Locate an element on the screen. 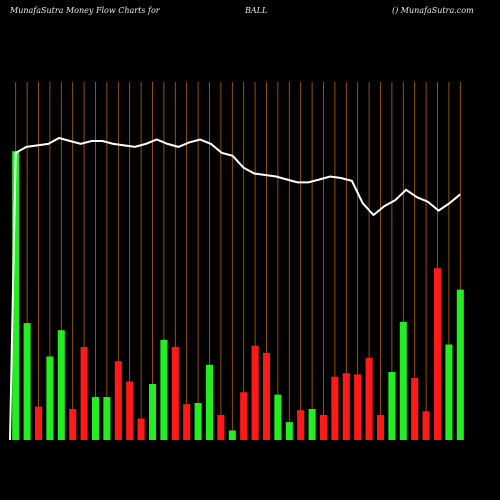 The width and height of the screenshot is (500, 500). chart-symbol: BALL is located at coordinates (256, 10).